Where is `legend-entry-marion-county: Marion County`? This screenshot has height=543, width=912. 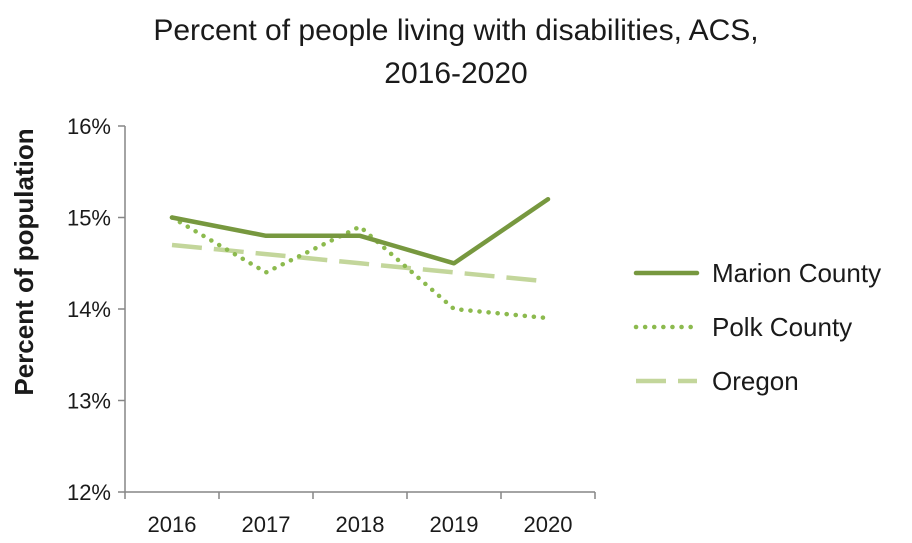 legend-entry-marion-county: Marion County is located at coordinates (757, 273).